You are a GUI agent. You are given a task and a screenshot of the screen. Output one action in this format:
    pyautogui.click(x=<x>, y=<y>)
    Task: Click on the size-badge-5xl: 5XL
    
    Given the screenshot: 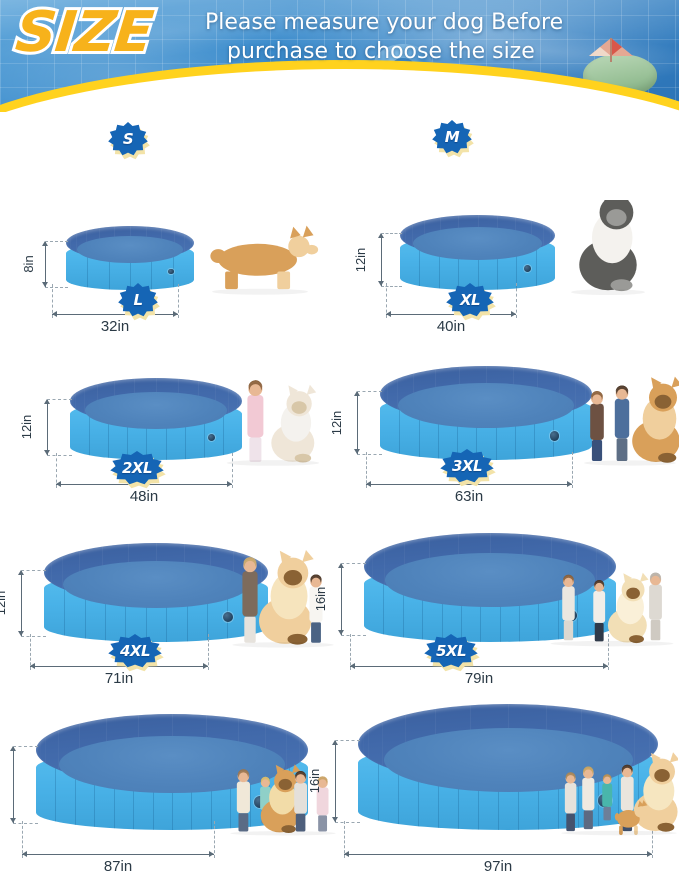 What is the action you would take?
    pyautogui.click(x=451, y=651)
    